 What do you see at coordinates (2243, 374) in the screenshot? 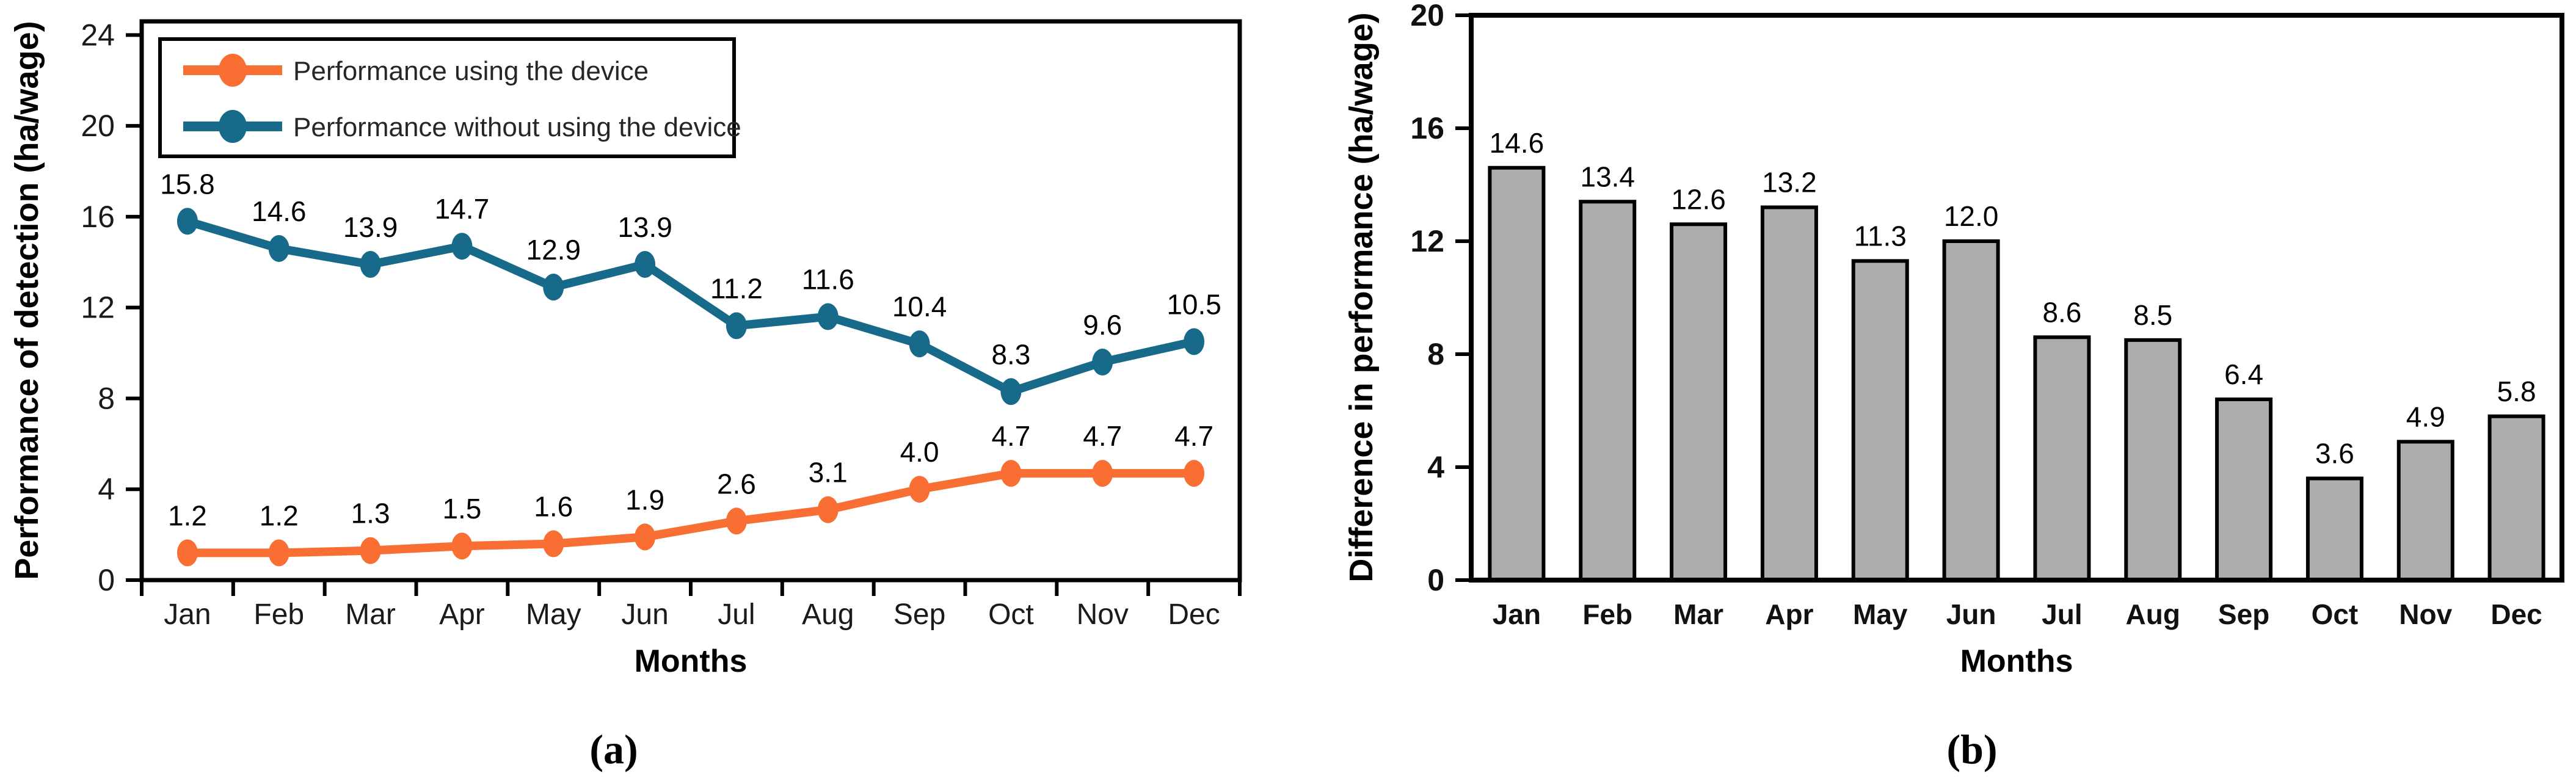
I see `bar-value-label: 6.4` at bounding box center [2243, 374].